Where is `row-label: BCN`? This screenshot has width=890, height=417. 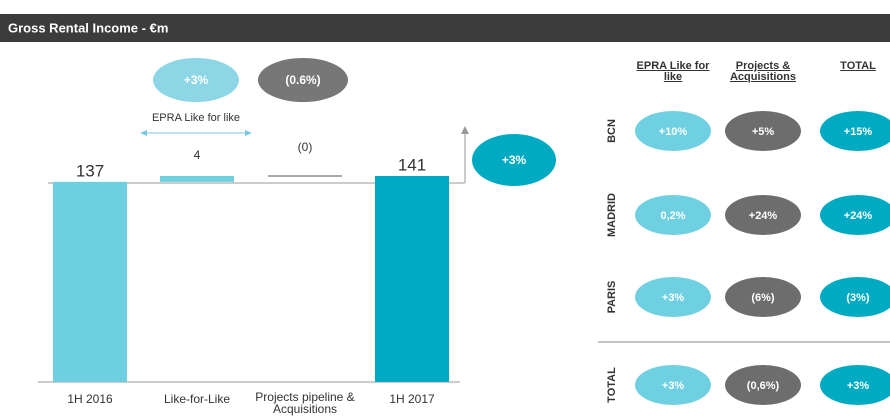 row-label: BCN is located at coordinates (612, 131).